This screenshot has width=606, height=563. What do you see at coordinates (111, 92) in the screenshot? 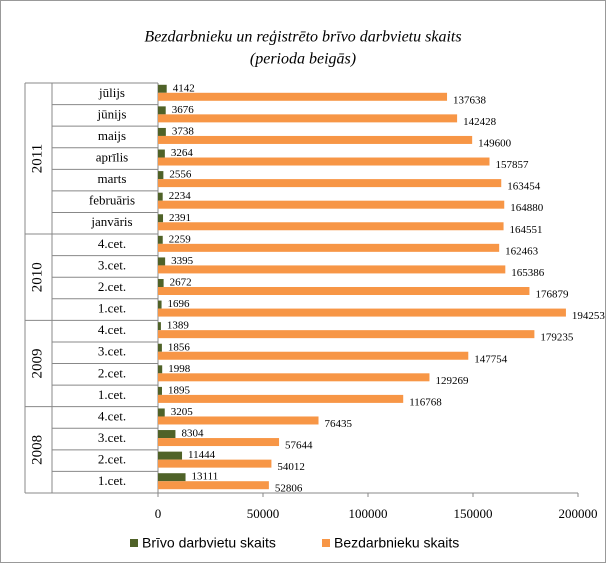
I see `category-label: jūlijs` at bounding box center [111, 92].